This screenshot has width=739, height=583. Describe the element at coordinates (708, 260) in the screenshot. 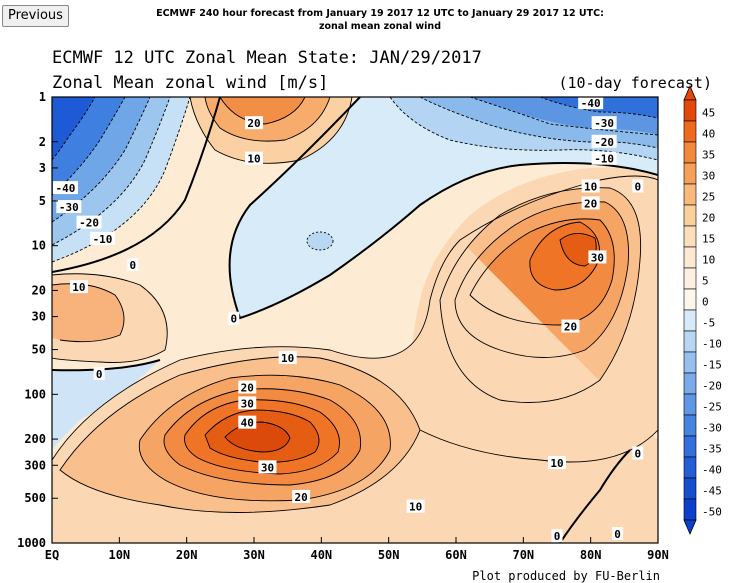

I see `colorbar-label: 10` at that location.